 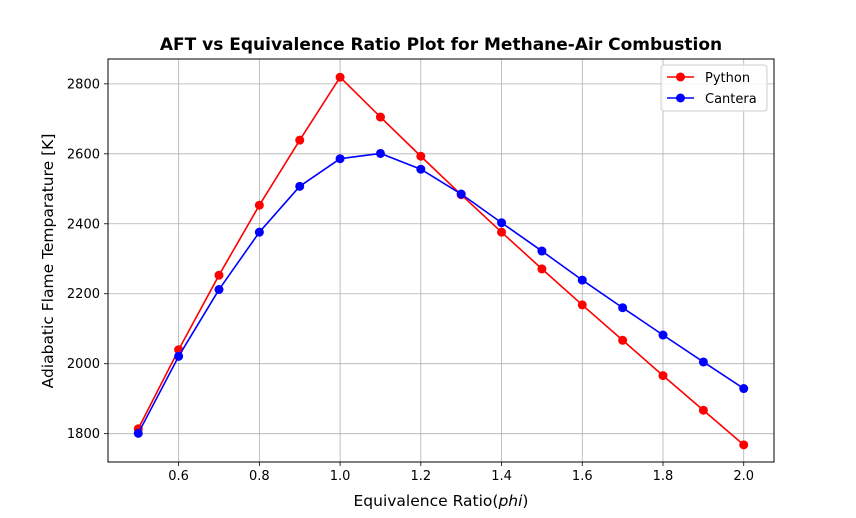 I want to click on x-axis-ticks: 0.6 0.8 1.0 1.2 1.4 1.6 1.8 2.0, so click(x=461, y=473).